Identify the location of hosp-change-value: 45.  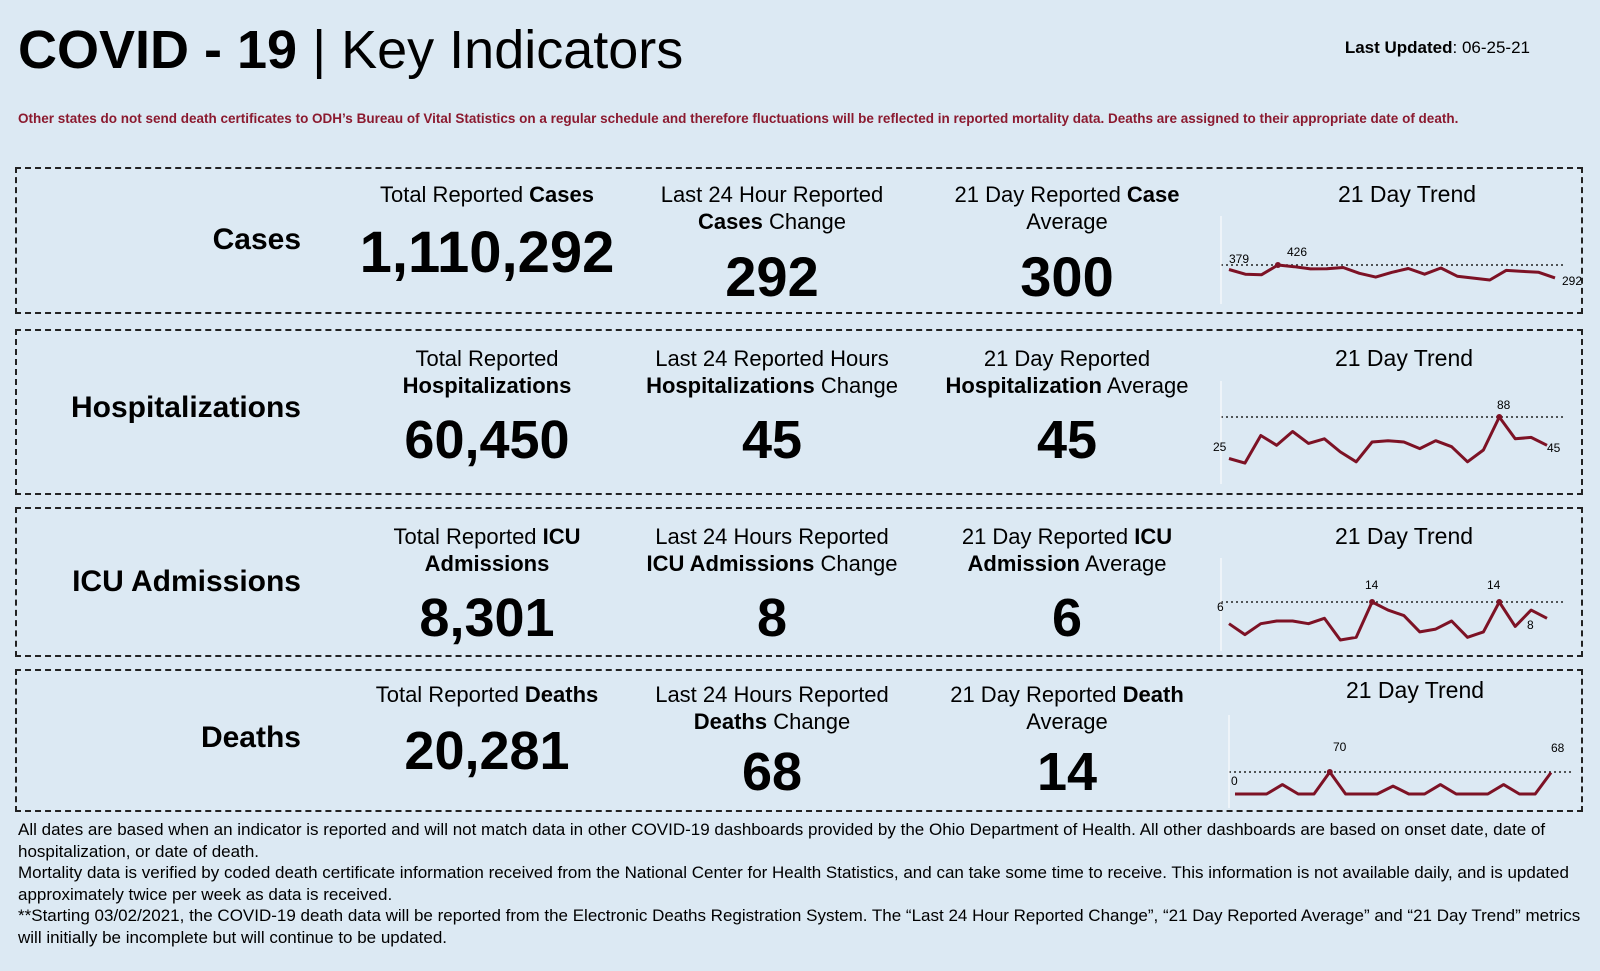
(772, 440).